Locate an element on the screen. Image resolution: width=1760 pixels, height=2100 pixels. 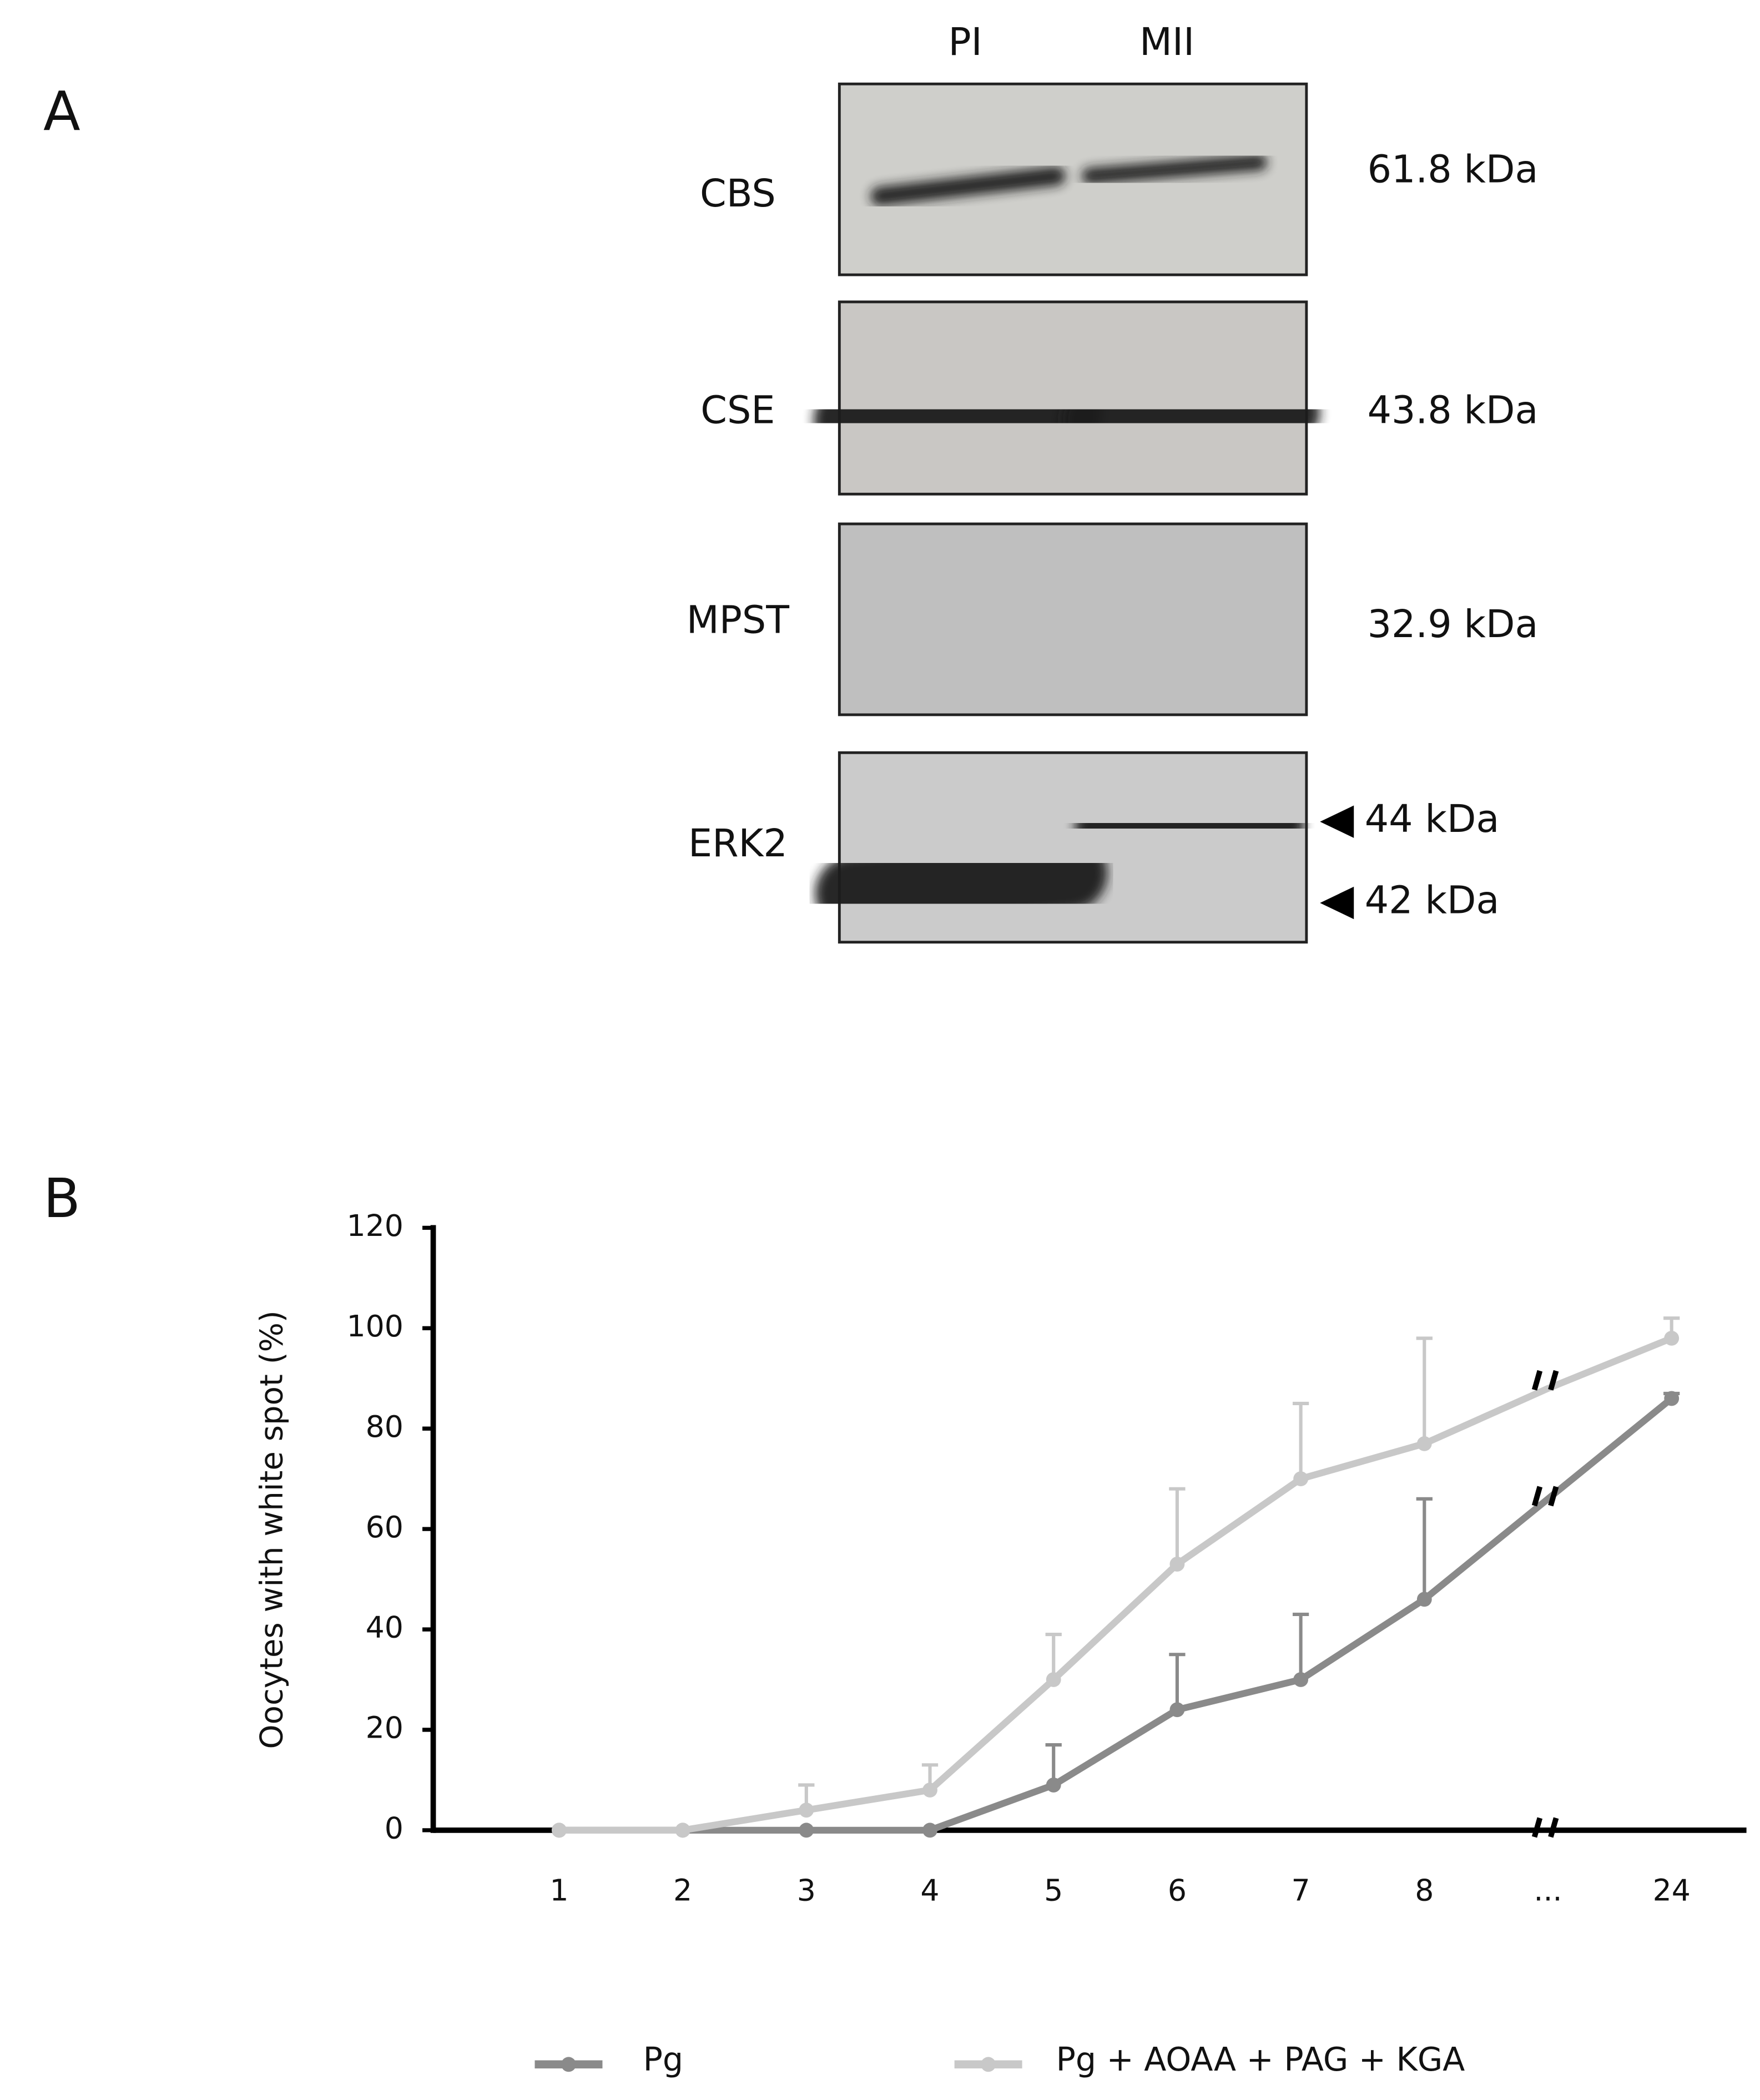
size-label: 43.8 kDa is located at coordinates (1453, 411).